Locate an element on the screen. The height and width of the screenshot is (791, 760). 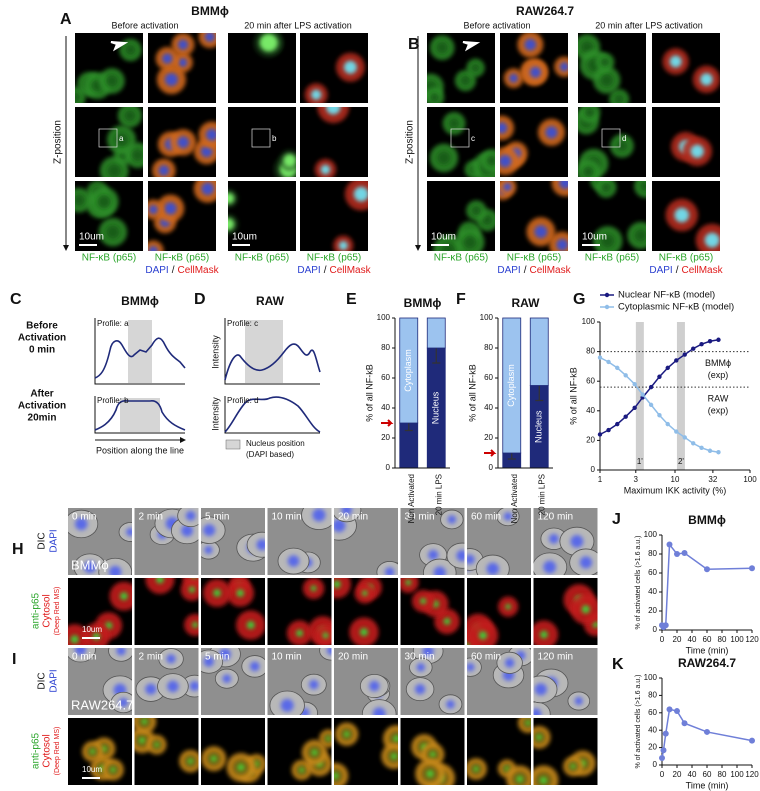
series-name: Cytoplasm is located at coordinates (408, 370).